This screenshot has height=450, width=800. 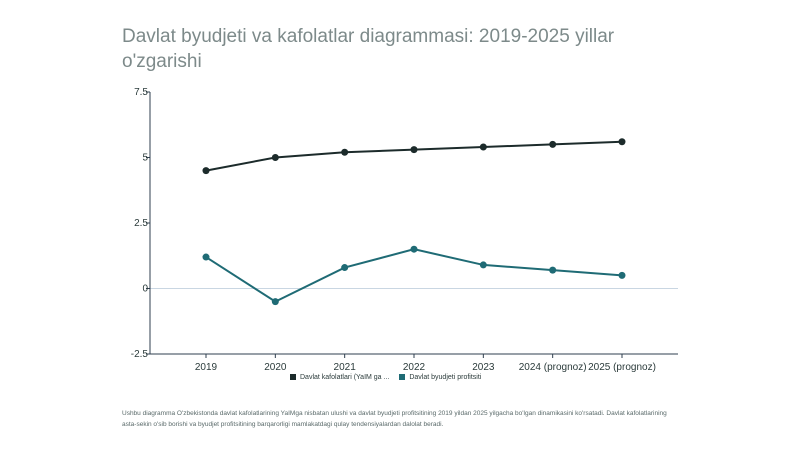 I want to click on x-tick-label: 2025 (prognoz), so click(x=622, y=367).